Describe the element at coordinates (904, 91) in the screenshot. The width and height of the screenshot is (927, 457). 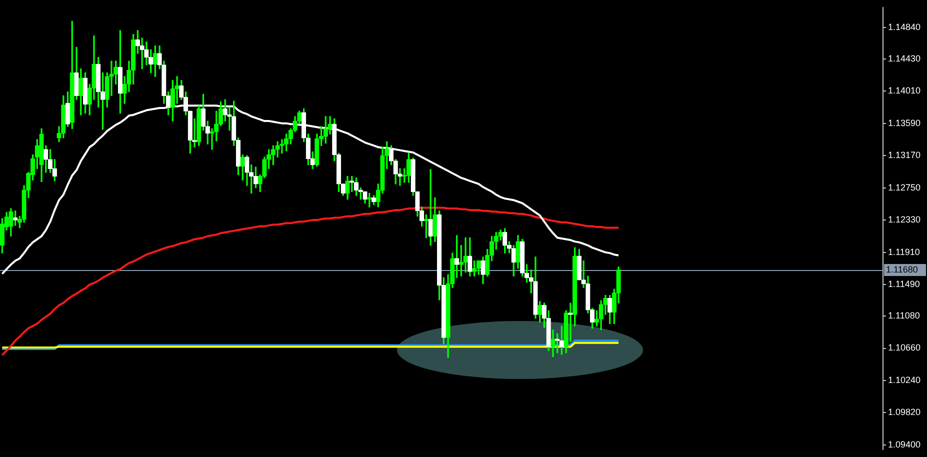
I see `y-tick-label: 1.14010` at that location.